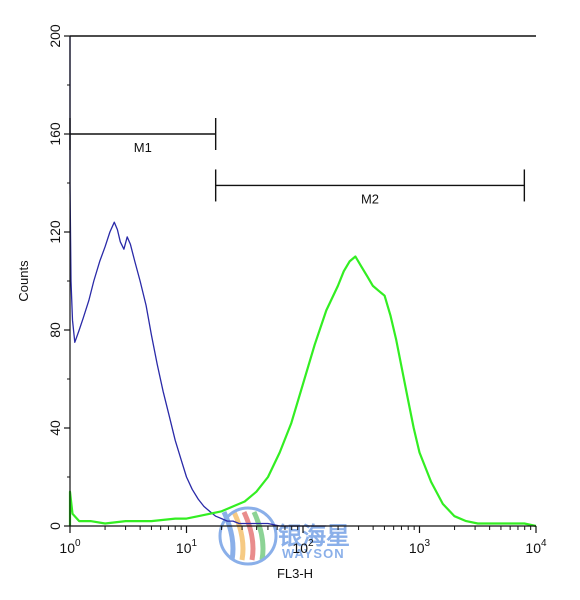 This screenshot has width=580, height=600. I want to click on x-tick-label: 10¹, so click(187, 547).